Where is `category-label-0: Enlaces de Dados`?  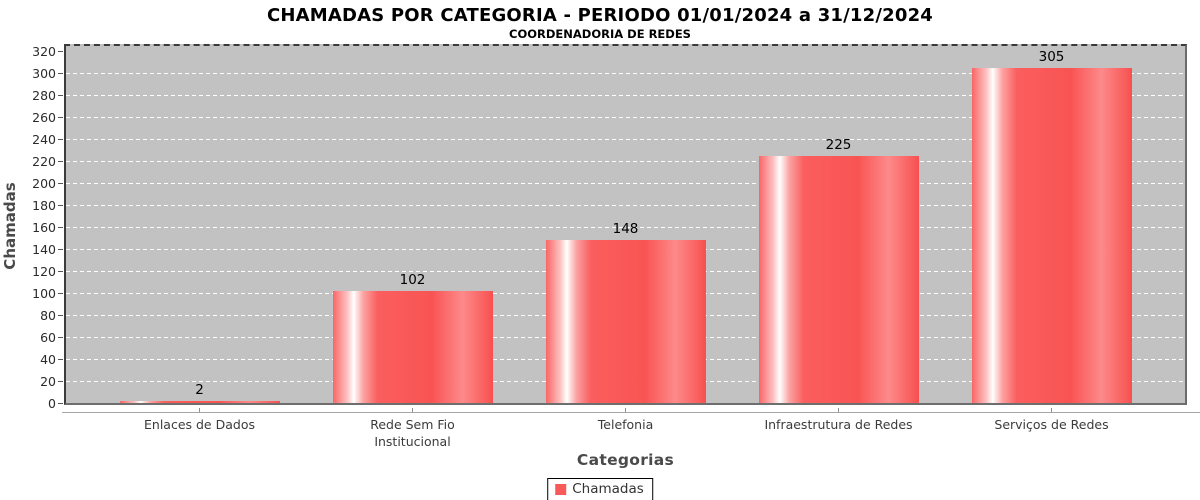 category-label-0: Enlaces de Dados is located at coordinates (199, 424).